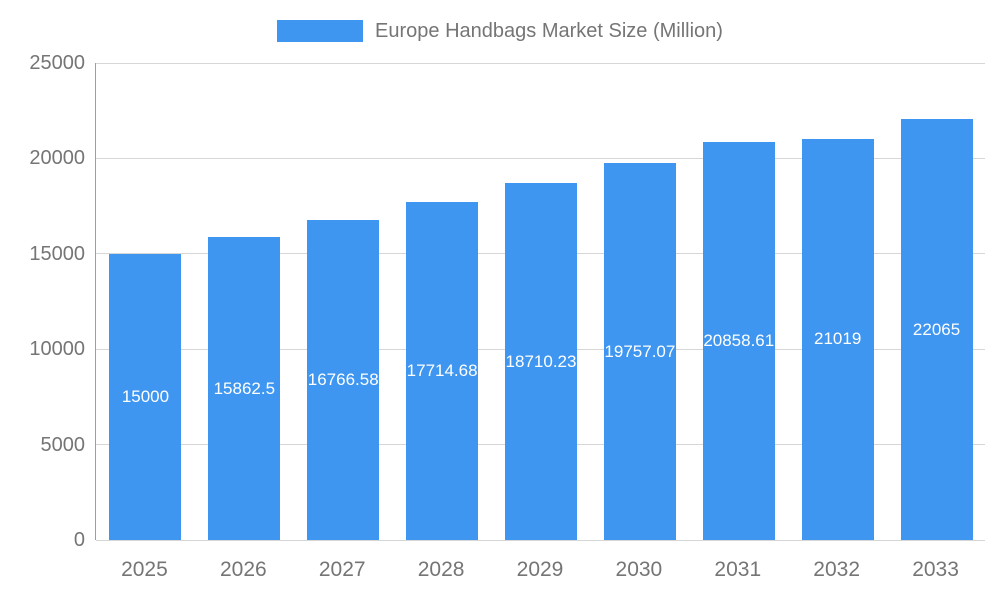 This screenshot has height=600, width=1000. I want to click on x-tick-label: 2029, so click(540, 569).